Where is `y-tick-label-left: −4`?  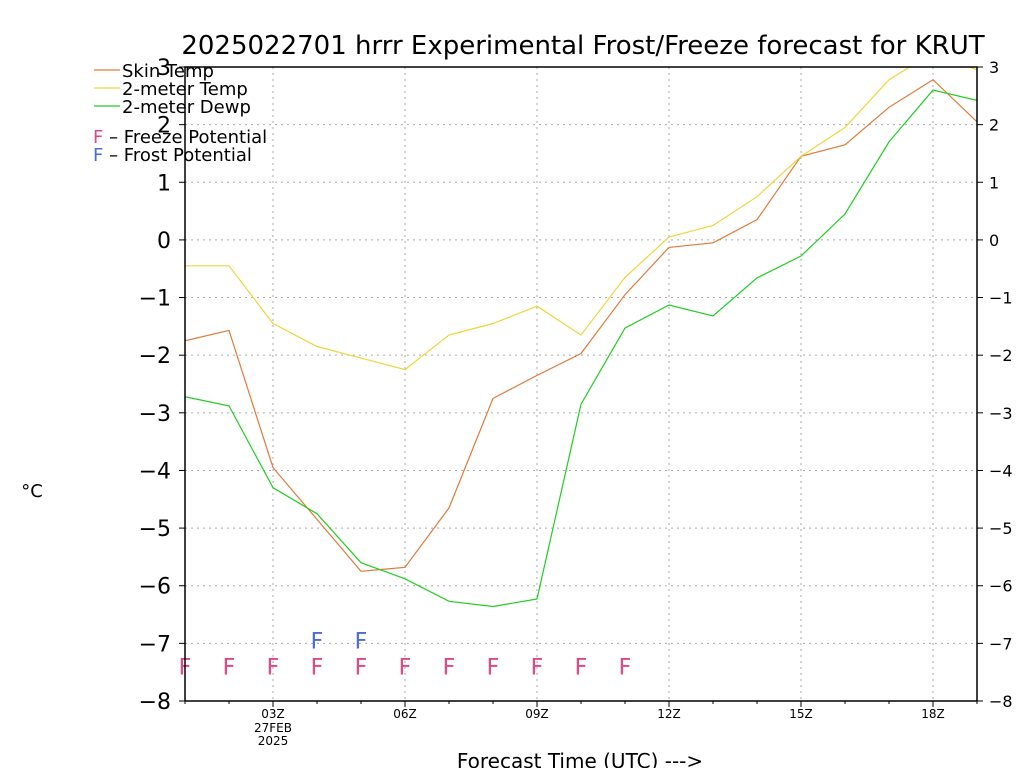
y-tick-label-left: −4 is located at coordinates (155, 471).